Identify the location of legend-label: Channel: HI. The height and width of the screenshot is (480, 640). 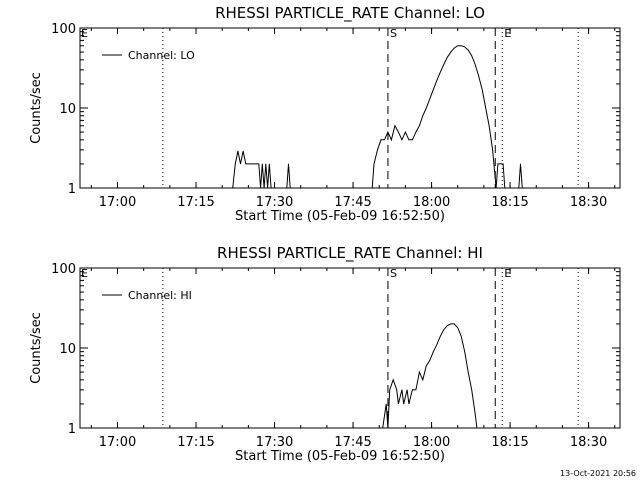
(160, 295).